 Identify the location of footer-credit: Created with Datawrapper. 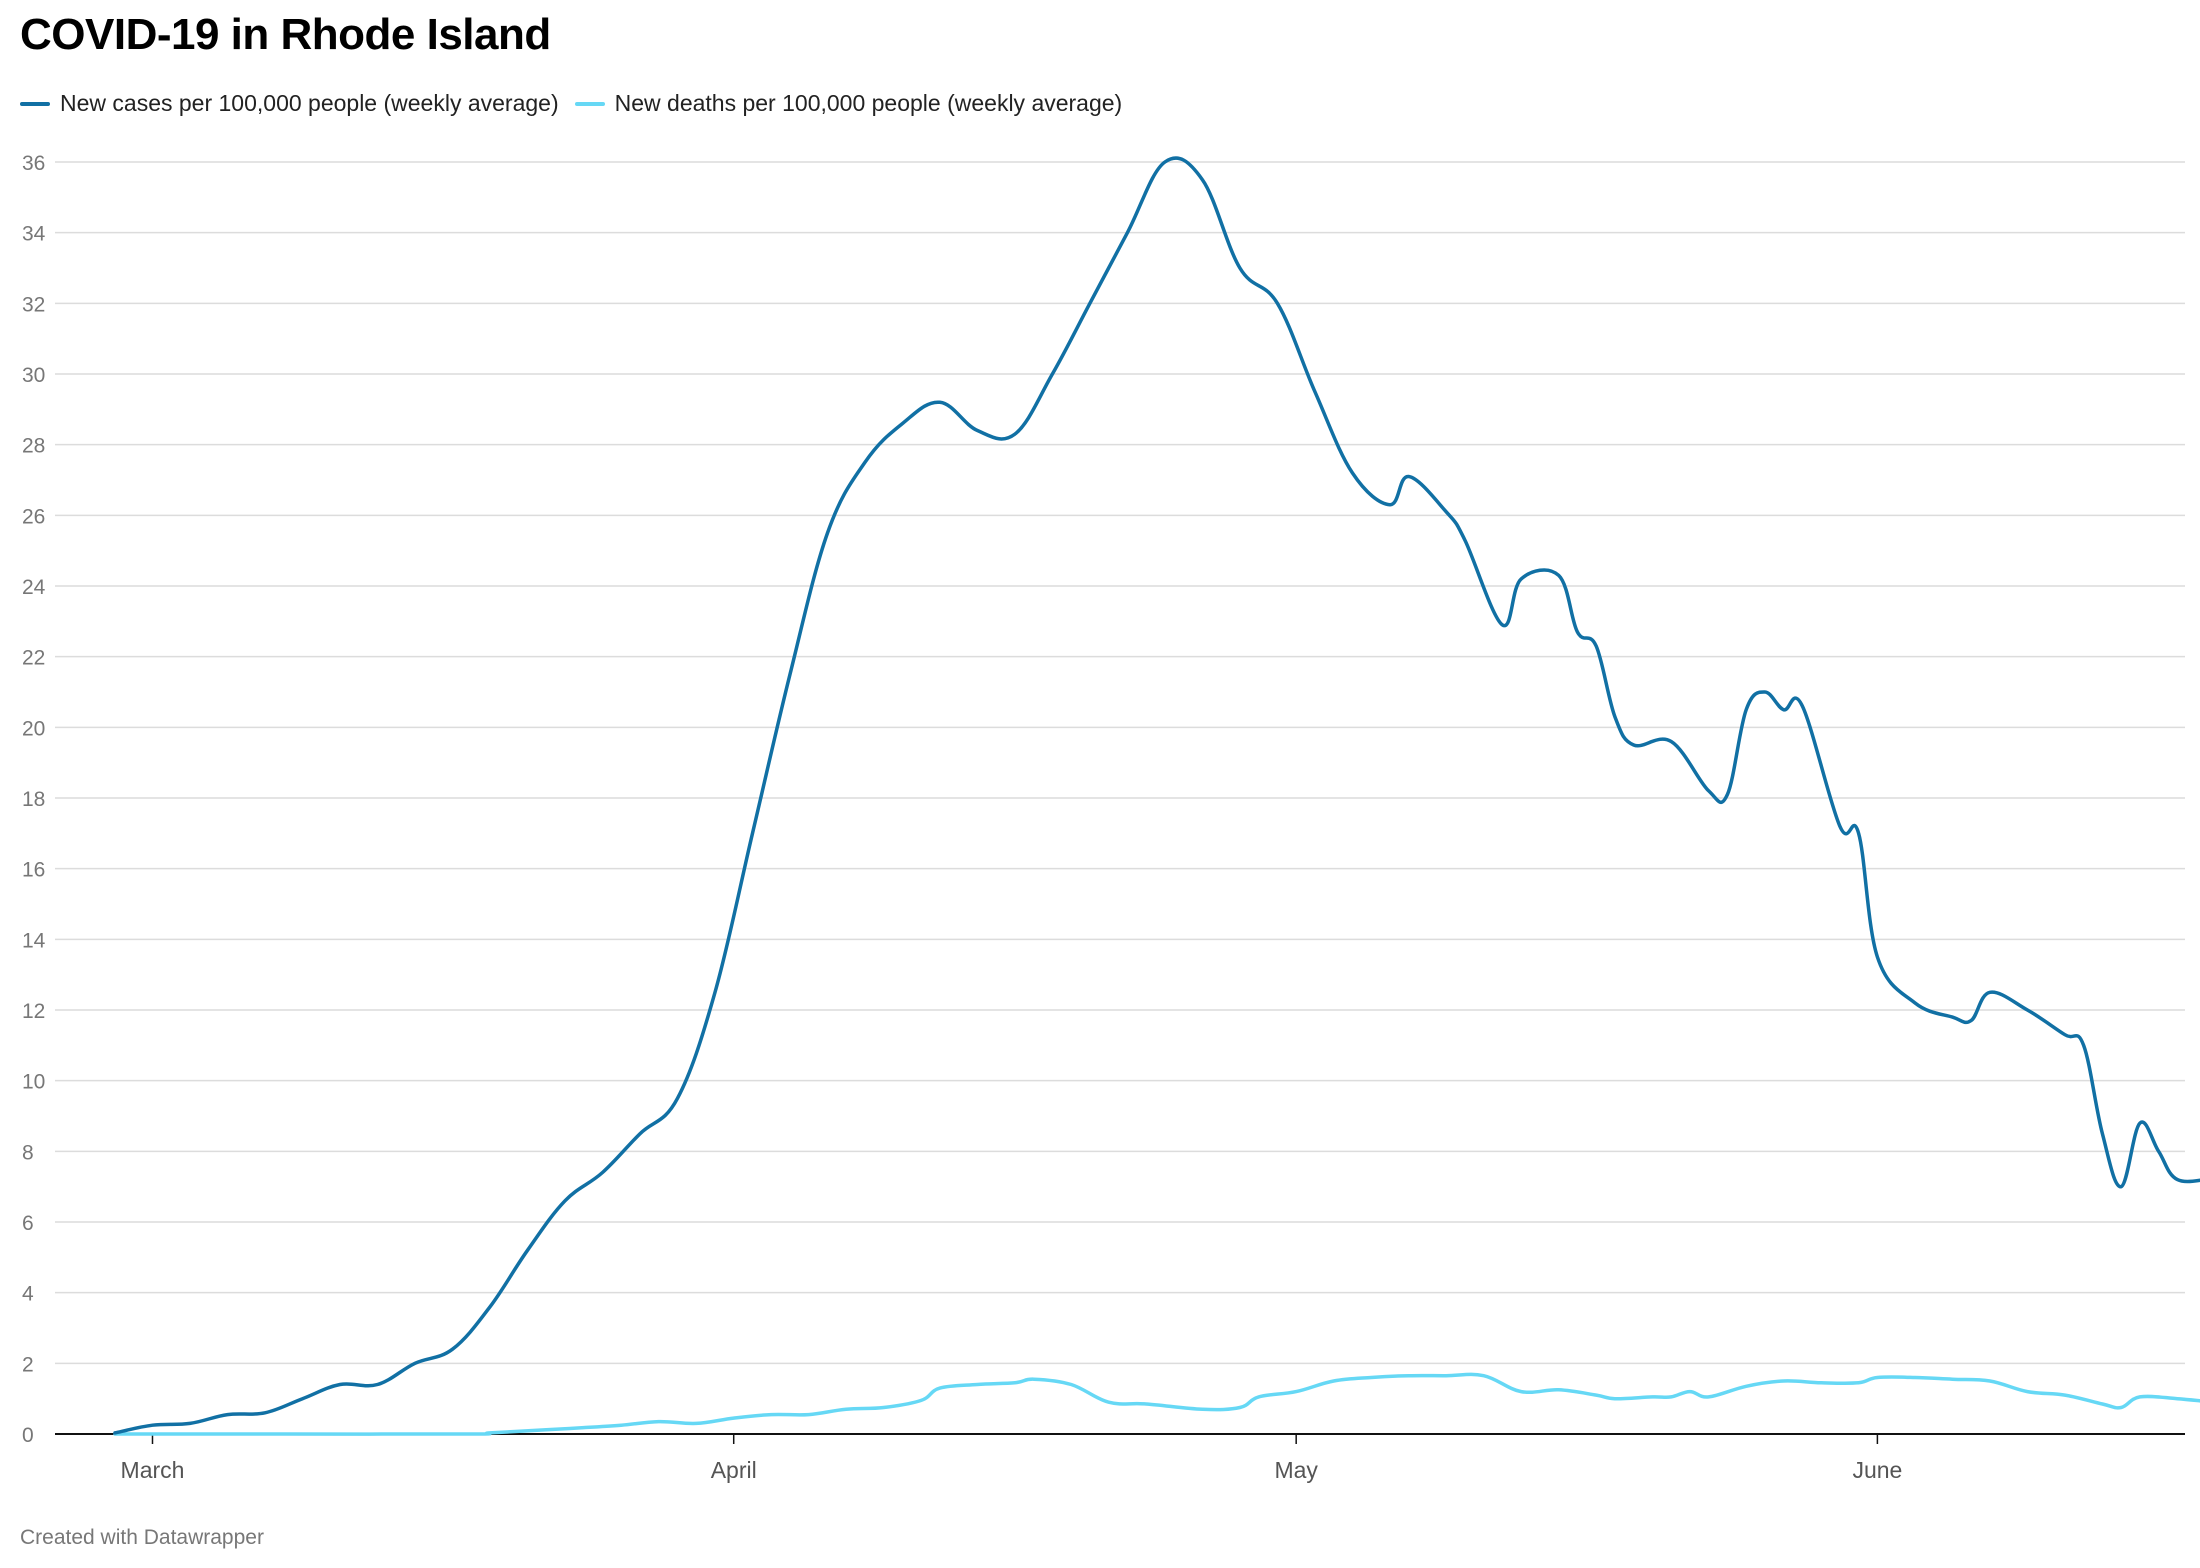
(142, 1537).